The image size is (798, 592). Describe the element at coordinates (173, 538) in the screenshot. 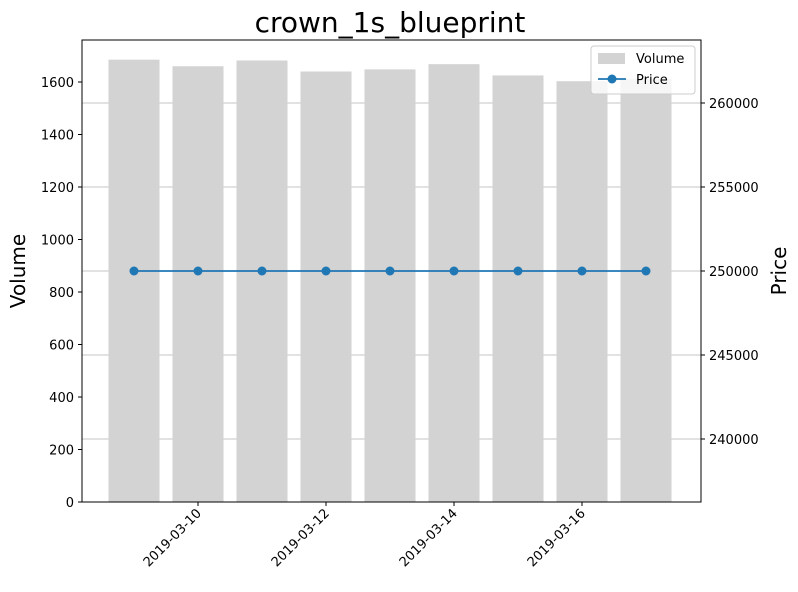

I see `x-tick-label: 2019-03-10` at that location.